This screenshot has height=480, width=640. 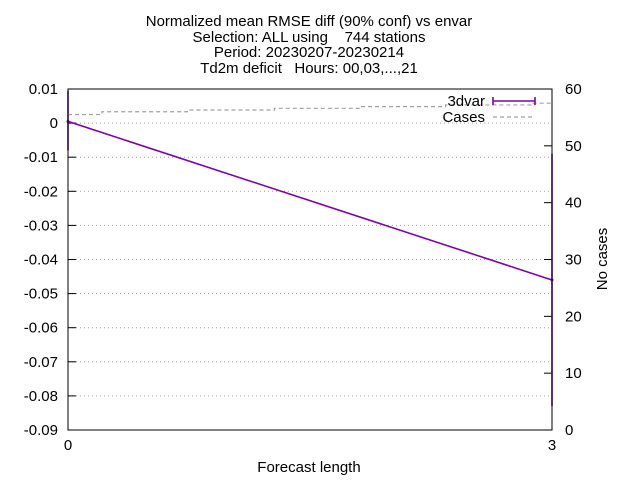 What do you see at coordinates (309, 52) in the screenshot?
I see `title-line-3: Period: 20230207-20230214` at bounding box center [309, 52].